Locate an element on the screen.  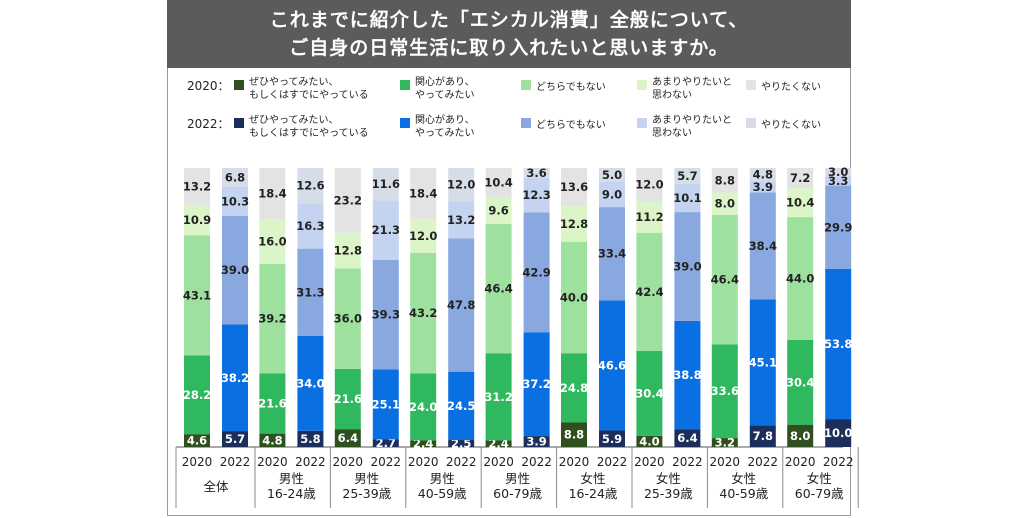
data-label: 42.9 is located at coordinates (536, 272).